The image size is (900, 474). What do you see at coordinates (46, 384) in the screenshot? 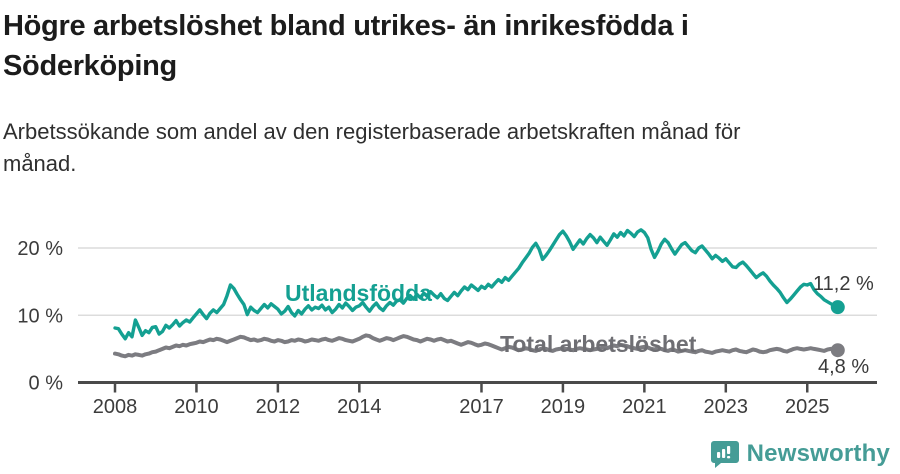
I see `y-tick-label: 0 %` at bounding box center [46, 384].